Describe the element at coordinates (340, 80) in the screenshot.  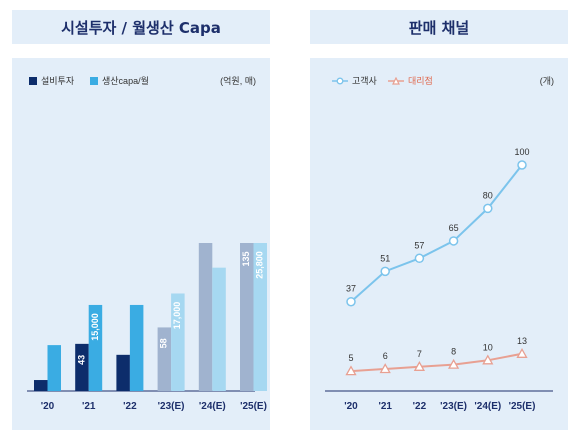
I see `legend-marker-customers` at that location.